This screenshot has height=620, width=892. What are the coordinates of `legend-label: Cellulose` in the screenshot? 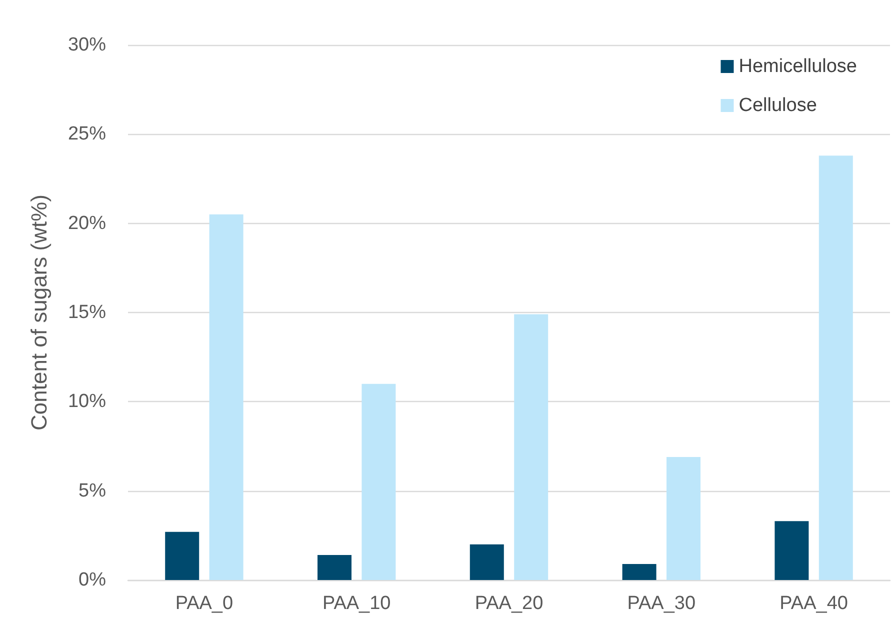 It's located at (777, 105).